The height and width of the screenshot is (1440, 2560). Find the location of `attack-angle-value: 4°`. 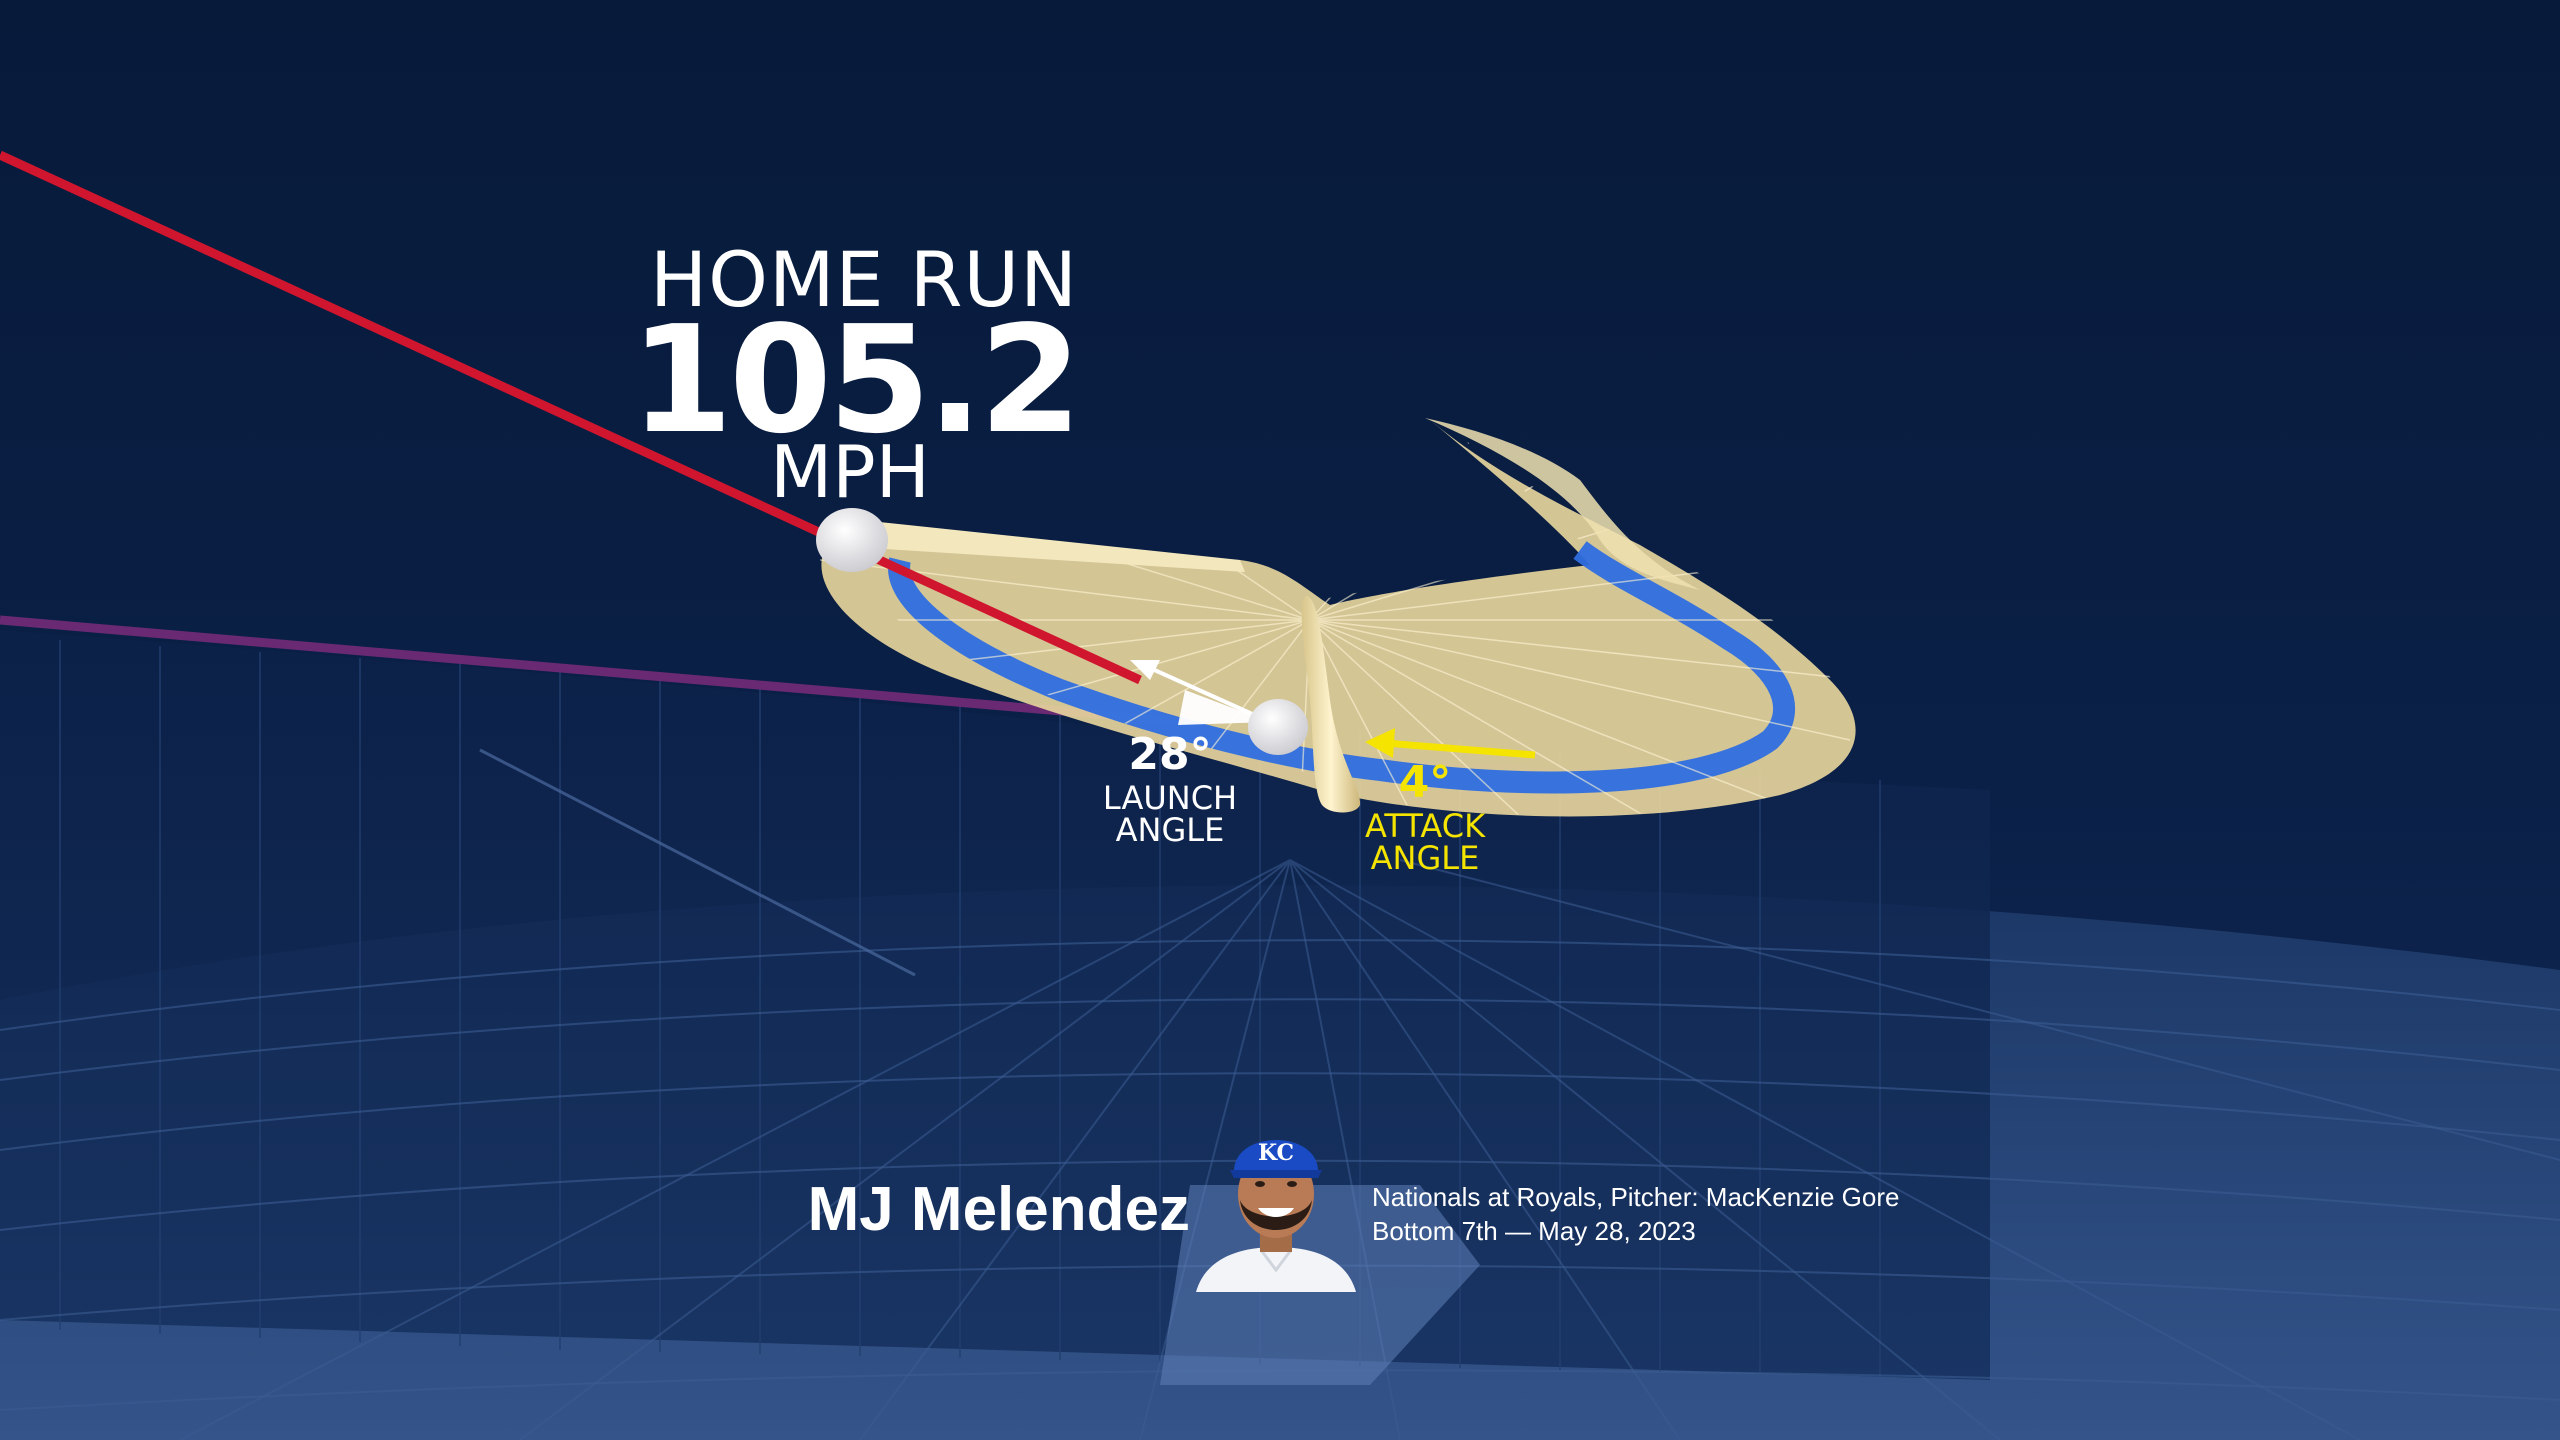

attack-angle-value: 4° is located at coordinates (1425, 782).